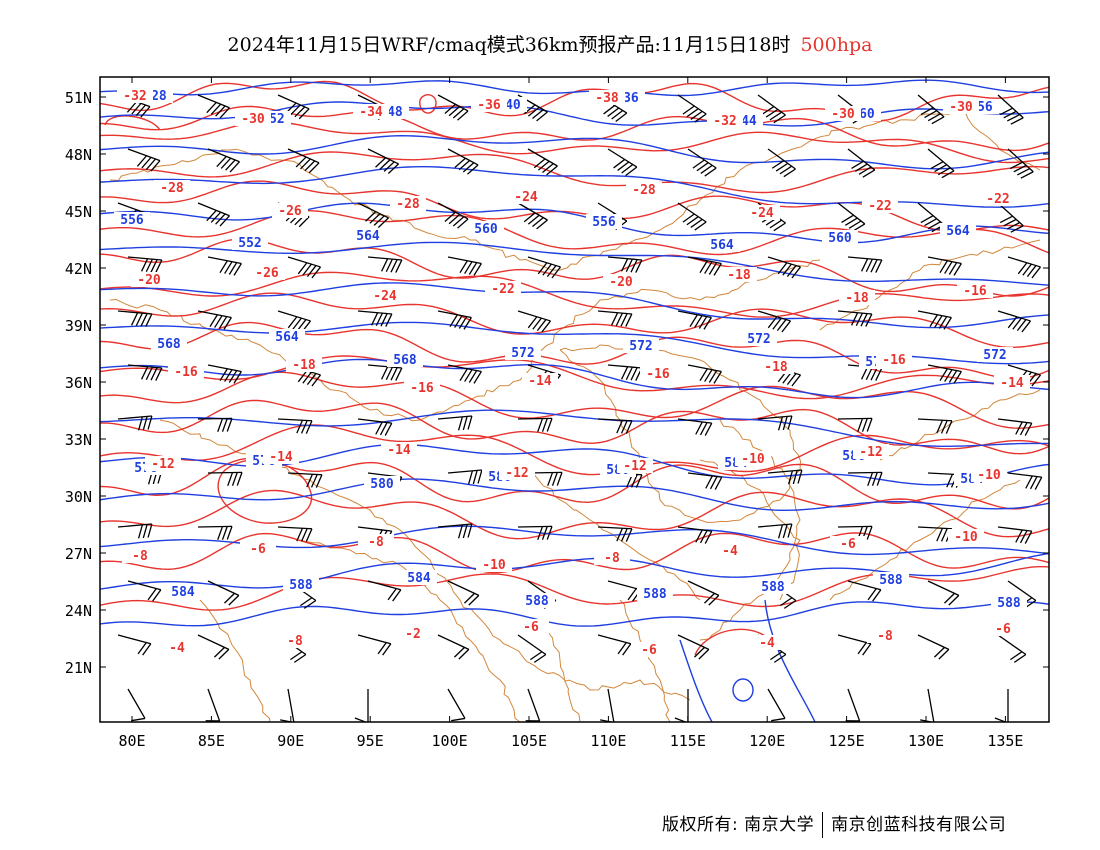 This screenshot has height=850, width=1100. Describe the element at coordinates (688, 741) in the screenshot. I see `lon-label: 115E` at that location.